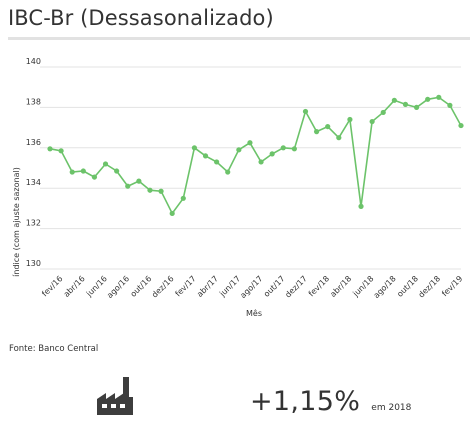  Describe the element at coordinates (254, 313) in the screenshot. I see `x-axis-label: Mês` at that location.